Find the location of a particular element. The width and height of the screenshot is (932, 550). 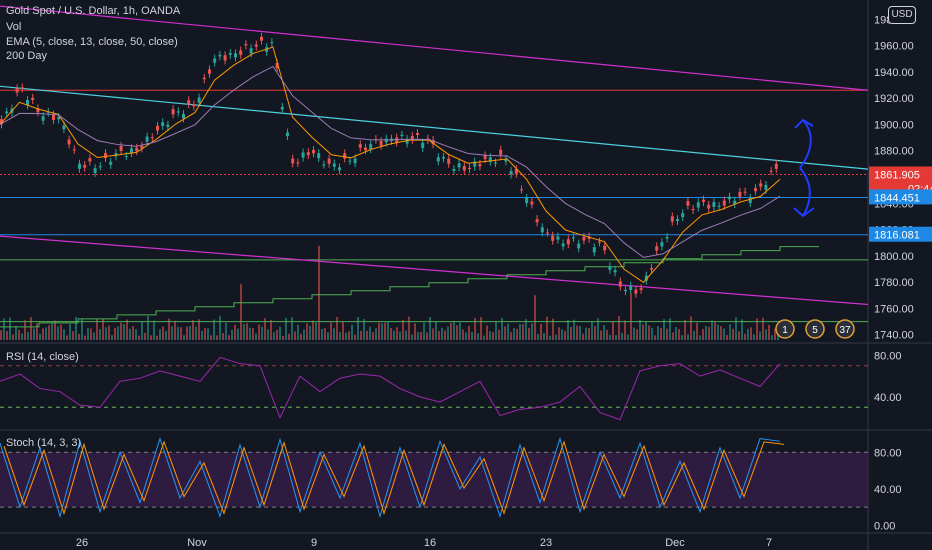

y-tick-label: 1920.00 is located at coordinates (894, 99).